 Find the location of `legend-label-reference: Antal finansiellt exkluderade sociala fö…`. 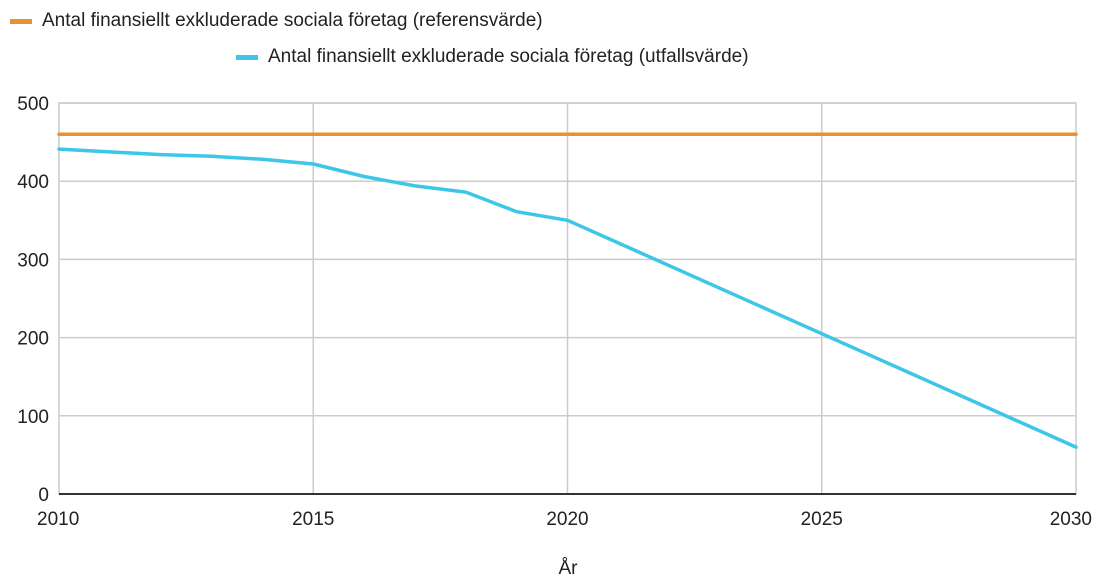

legend-label-reference: Antal finansiellt exkluderade sociala fö… is located at coordinates (292, 20).